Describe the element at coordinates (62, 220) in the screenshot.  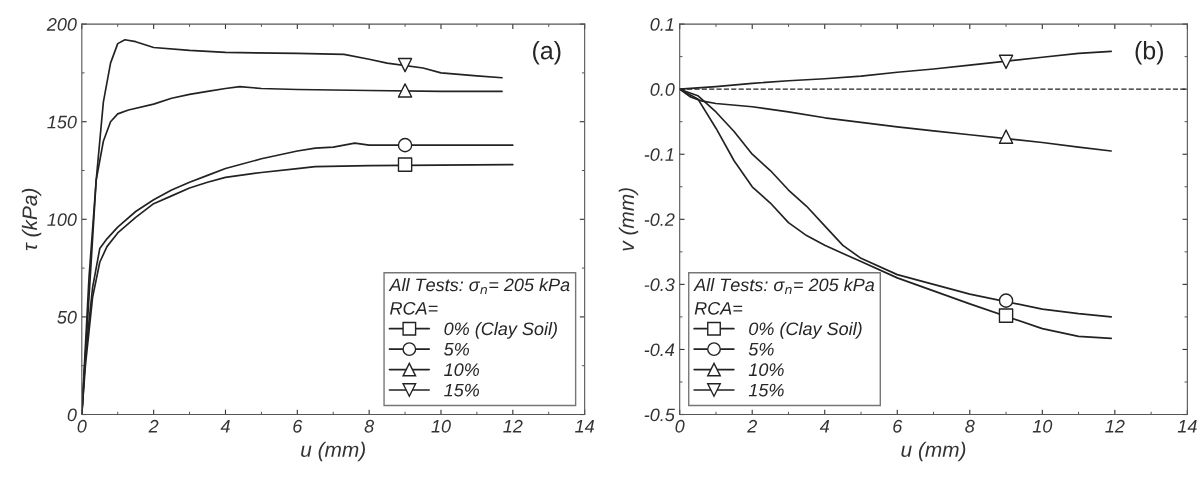
I see `y-tick-label: 100` at that location.